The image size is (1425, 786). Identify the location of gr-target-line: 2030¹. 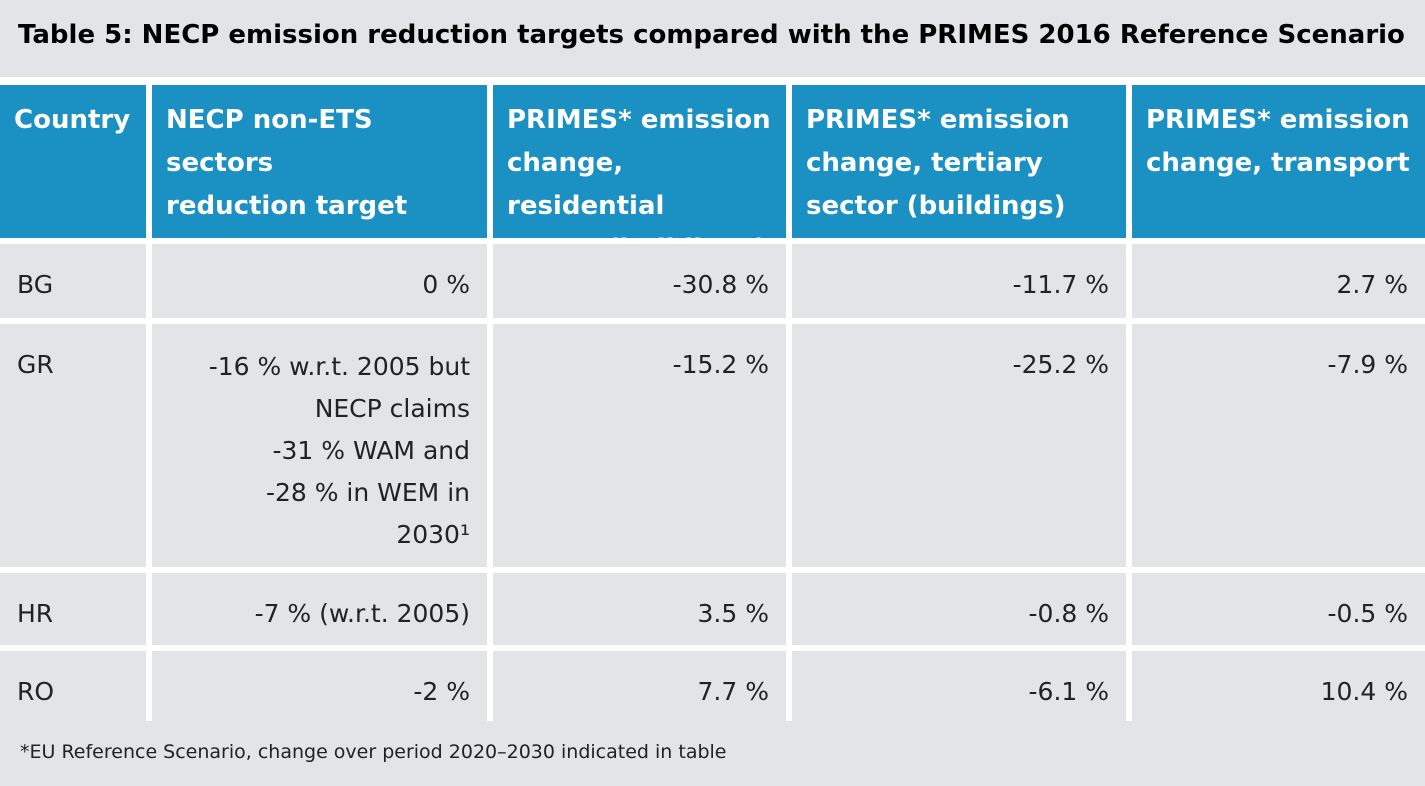
(433, 534).